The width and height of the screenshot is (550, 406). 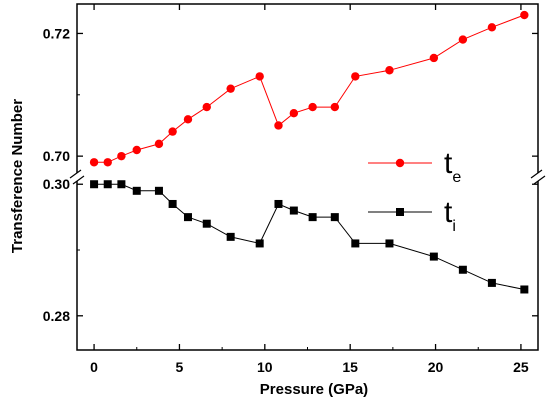 What do you see at coordinates (521, 367) in the screenshot?
I see `x-tick-label: 25` at bounding box center [521, 367].